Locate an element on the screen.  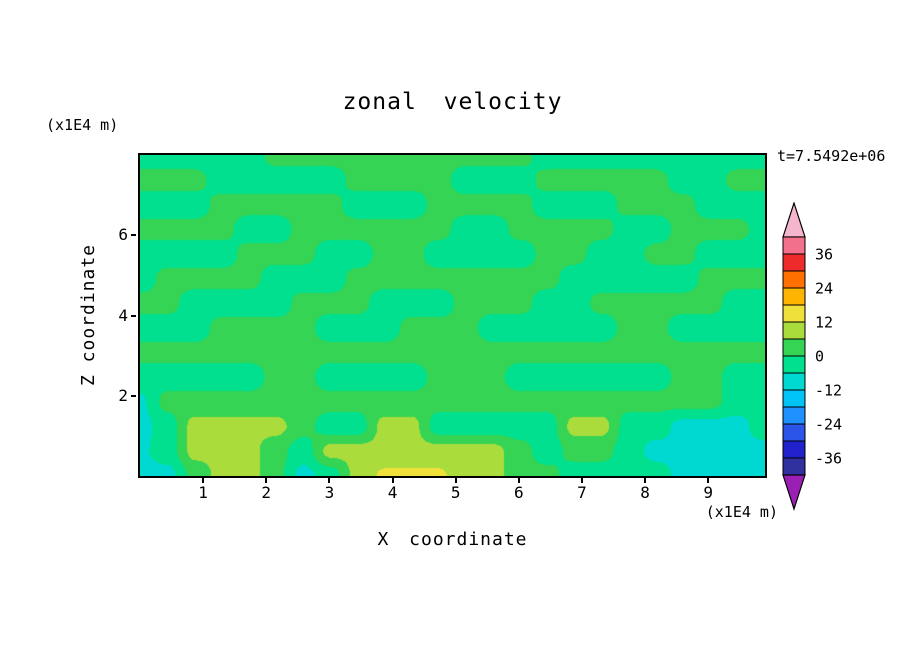
x-tick-label: 7 is located at coordinates (582, 492).